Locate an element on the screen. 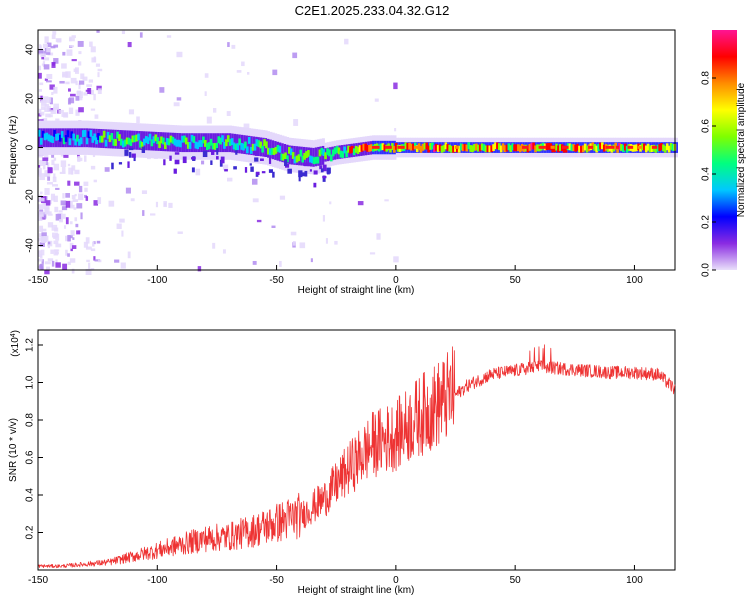 The image size is (750, 600). y-tick-label: 0 is located at coordinates (30, 147).